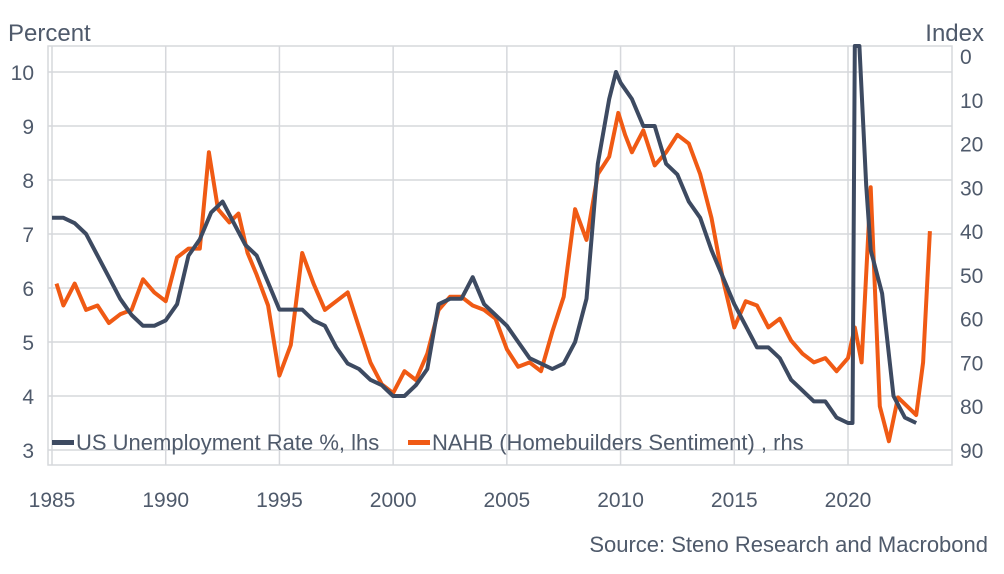 This screenshot has width=1004, height=574. What do you see at coordinates (971, 451) in the screenshot?
I see `y-right-tick-90: 90` at bounding box center [971, 451].